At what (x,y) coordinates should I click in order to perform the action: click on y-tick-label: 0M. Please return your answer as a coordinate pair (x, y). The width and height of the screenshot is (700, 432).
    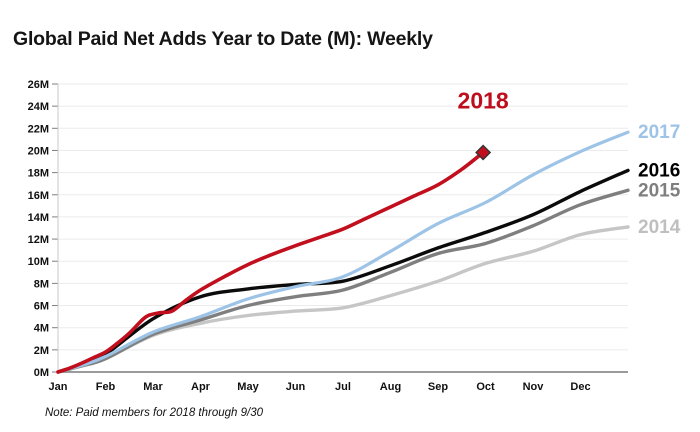
    Looking at the image, I should click on (41, 373).